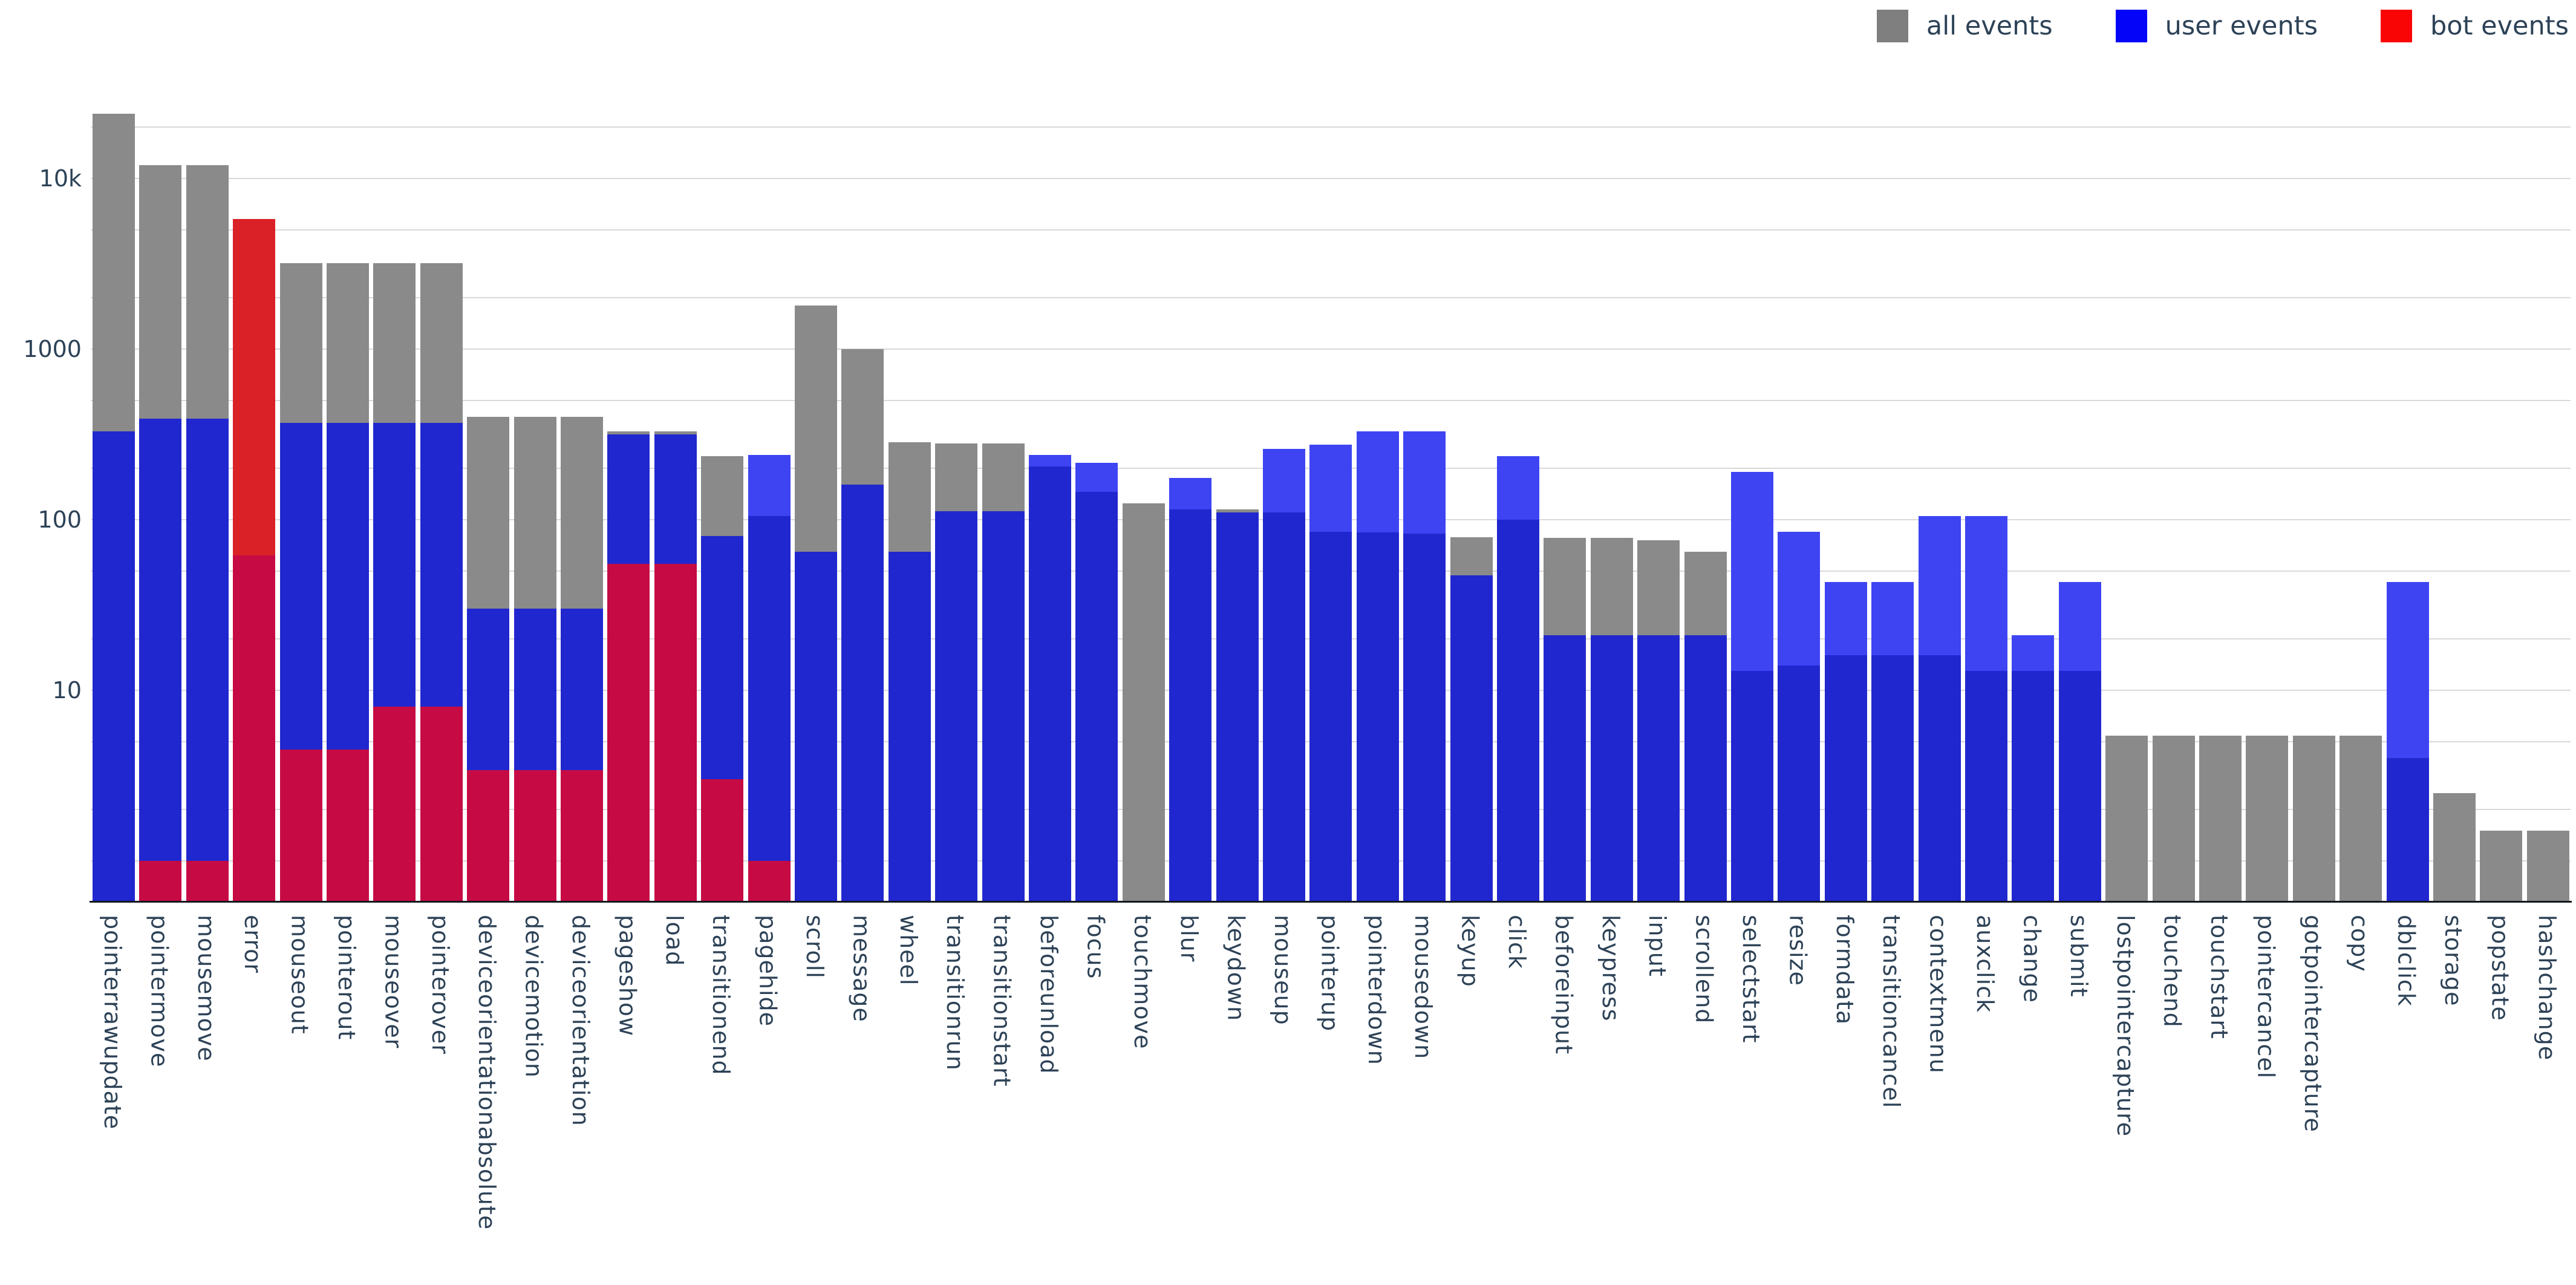 Image resolution: width=2576 pixels, height=1285 pixels. I want to click on bar-scrollend, so click(1705, 450).